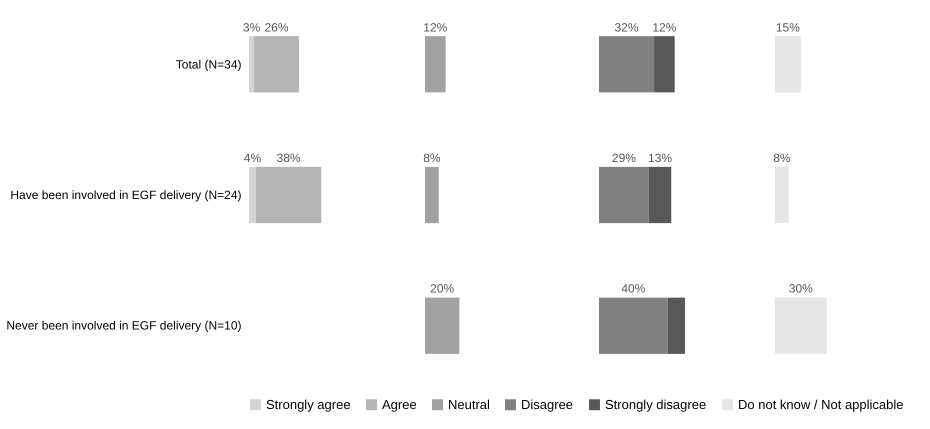 The image size is (930, 429). What do you see at coordinates (469, 404) in the screenshot?
I see `legend-label: Neutral` at bounding box center [469, 404].